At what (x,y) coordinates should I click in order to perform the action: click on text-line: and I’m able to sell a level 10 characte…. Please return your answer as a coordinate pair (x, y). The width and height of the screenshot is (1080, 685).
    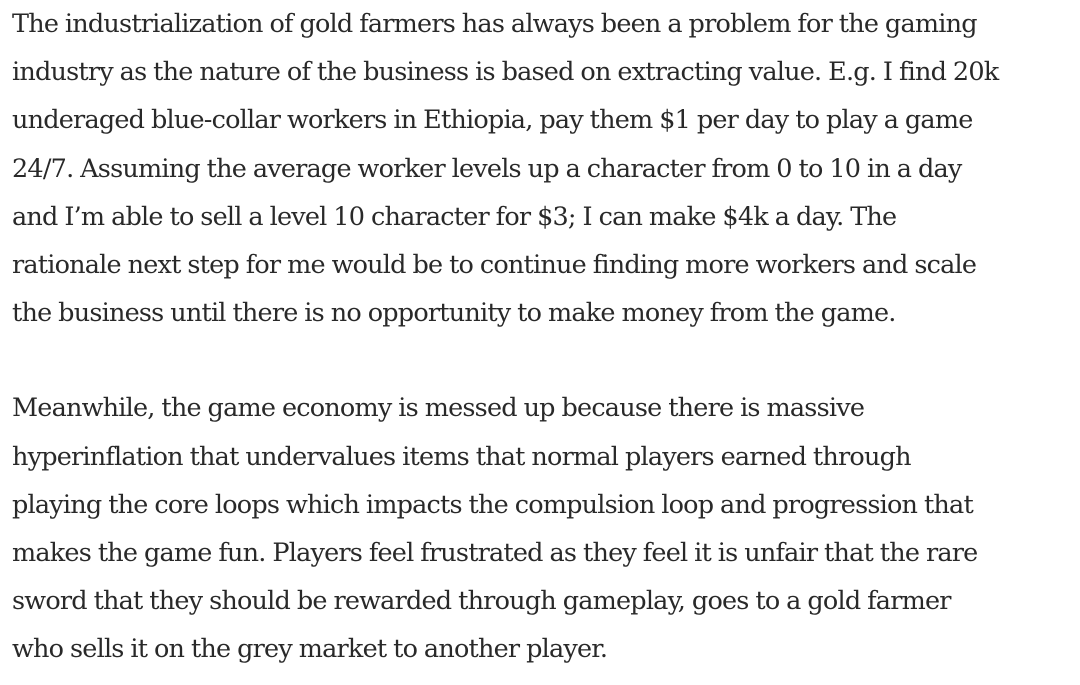
    Looking at the image, I should click on (454, 216).